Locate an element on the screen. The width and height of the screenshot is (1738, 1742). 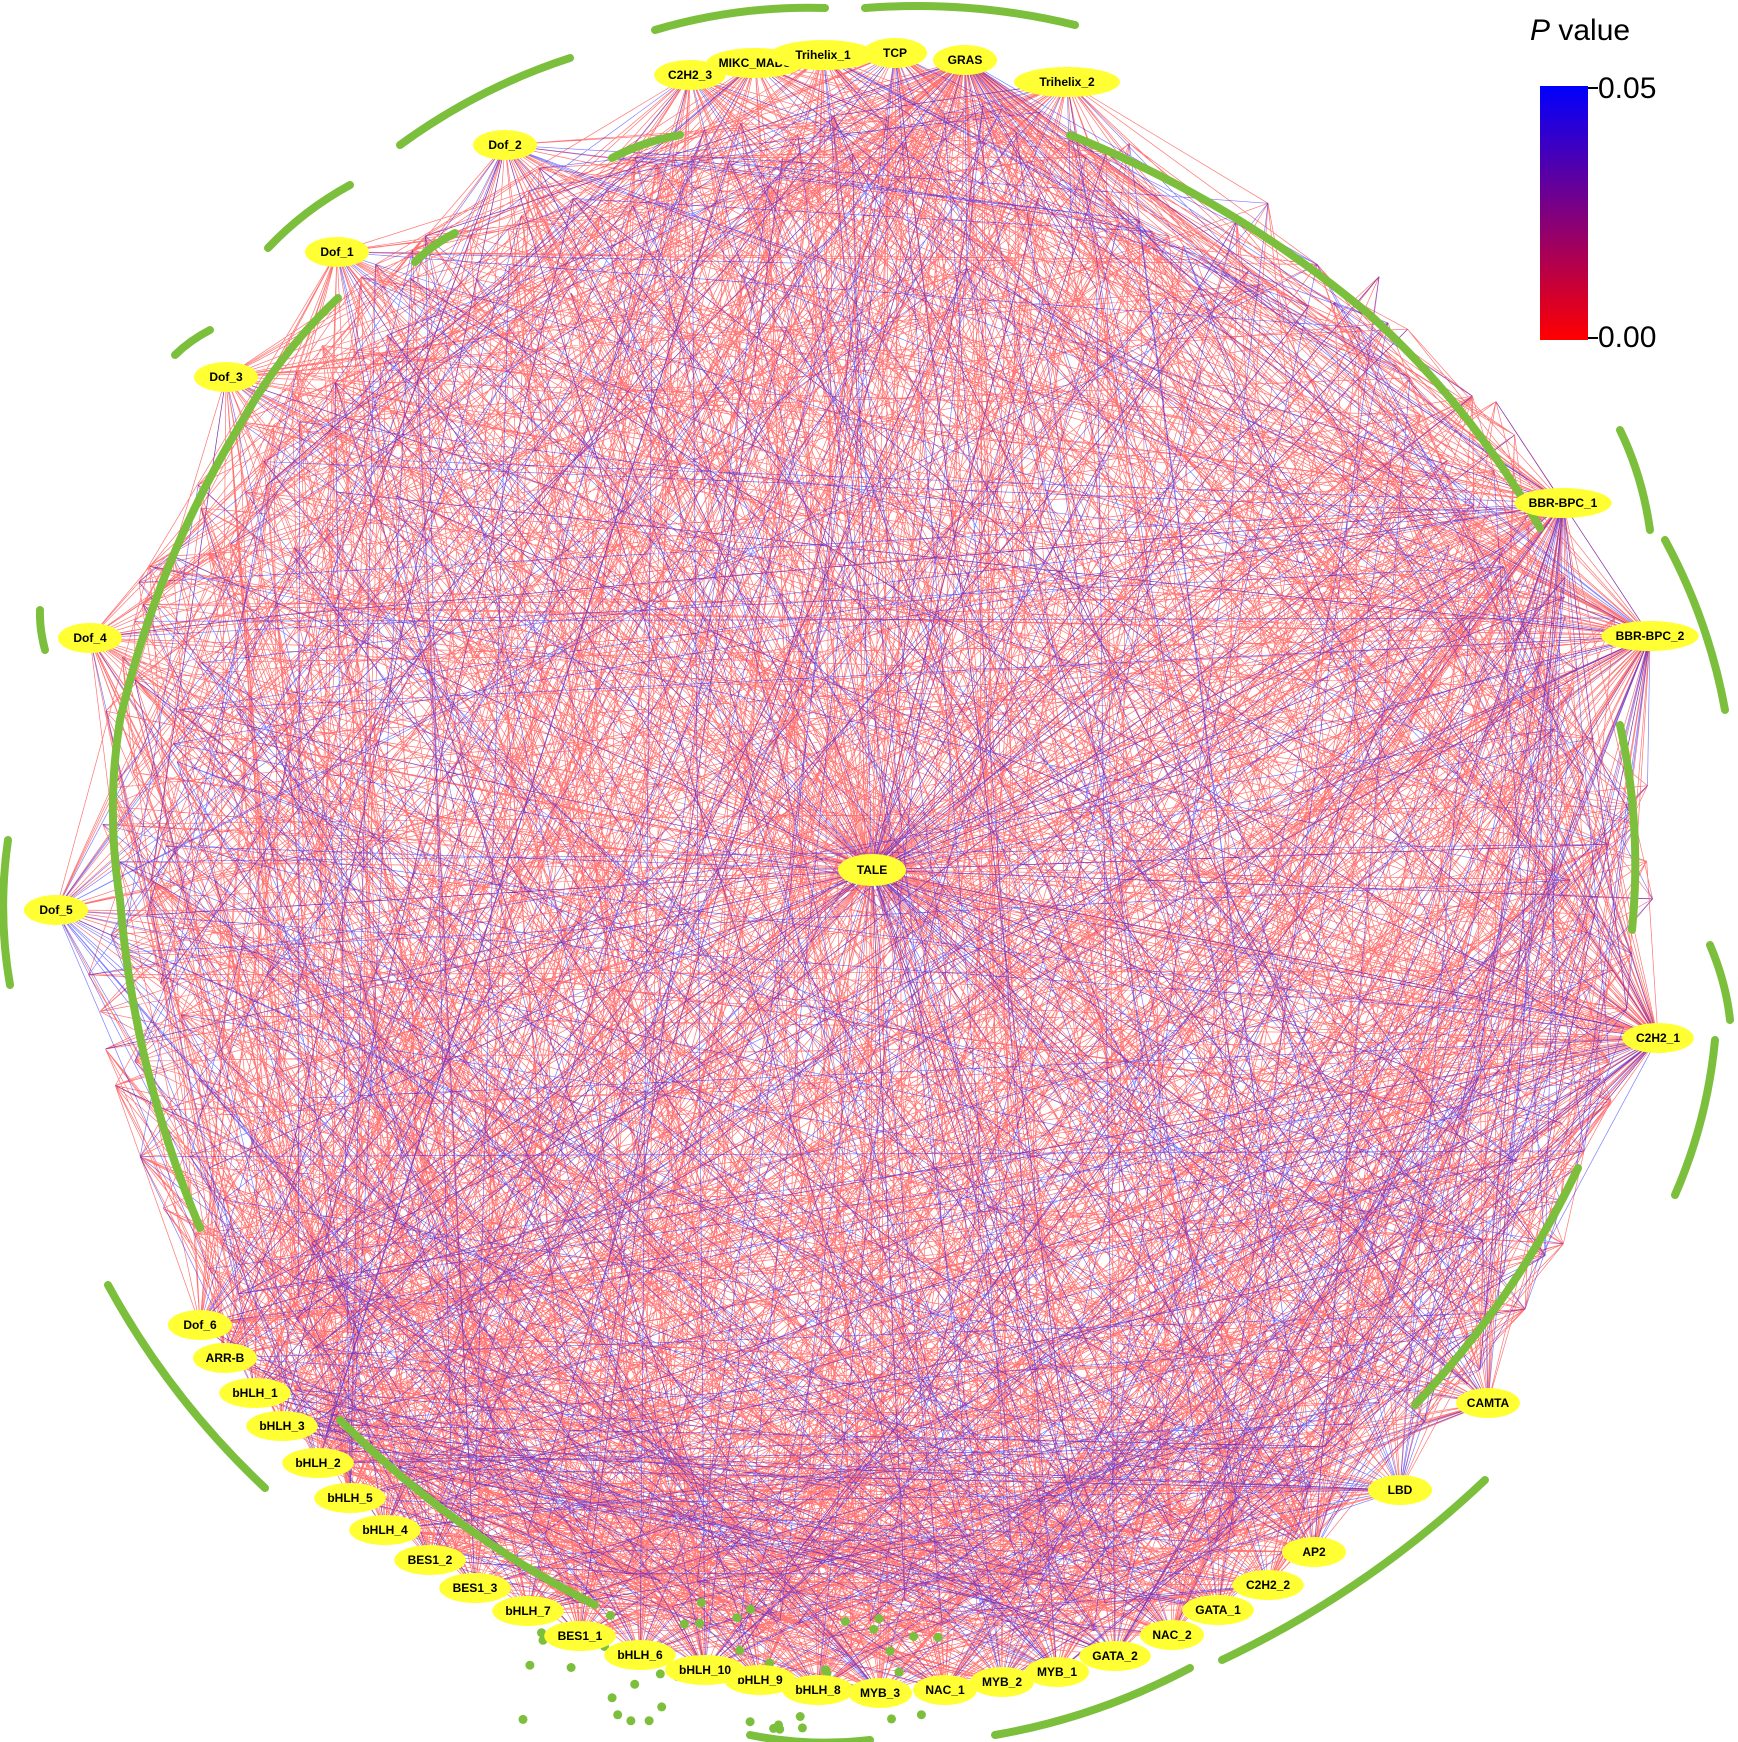
tf-node: BES1_2 is located at coordinates (430, 1560).